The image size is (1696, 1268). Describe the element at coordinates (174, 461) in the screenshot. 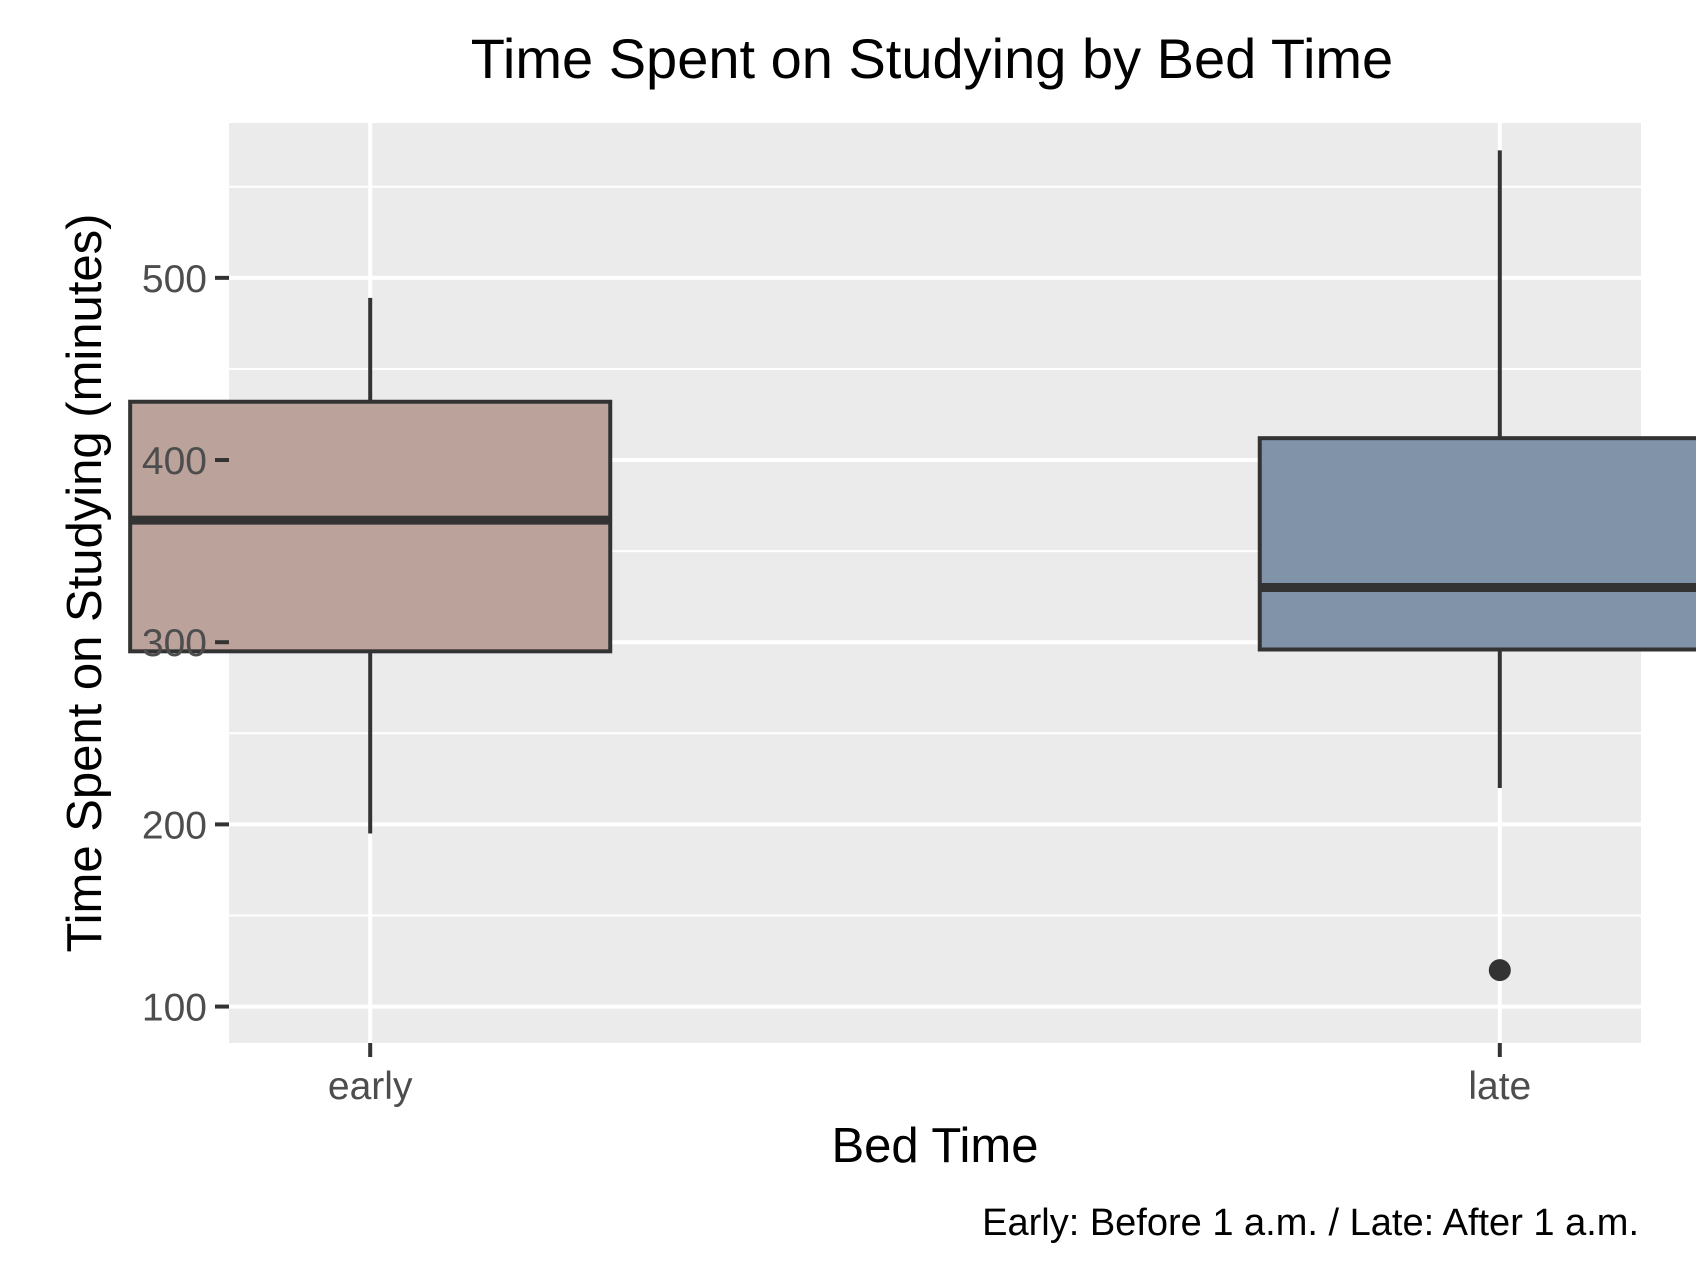

I see `y-tick-label: 400` at that location.